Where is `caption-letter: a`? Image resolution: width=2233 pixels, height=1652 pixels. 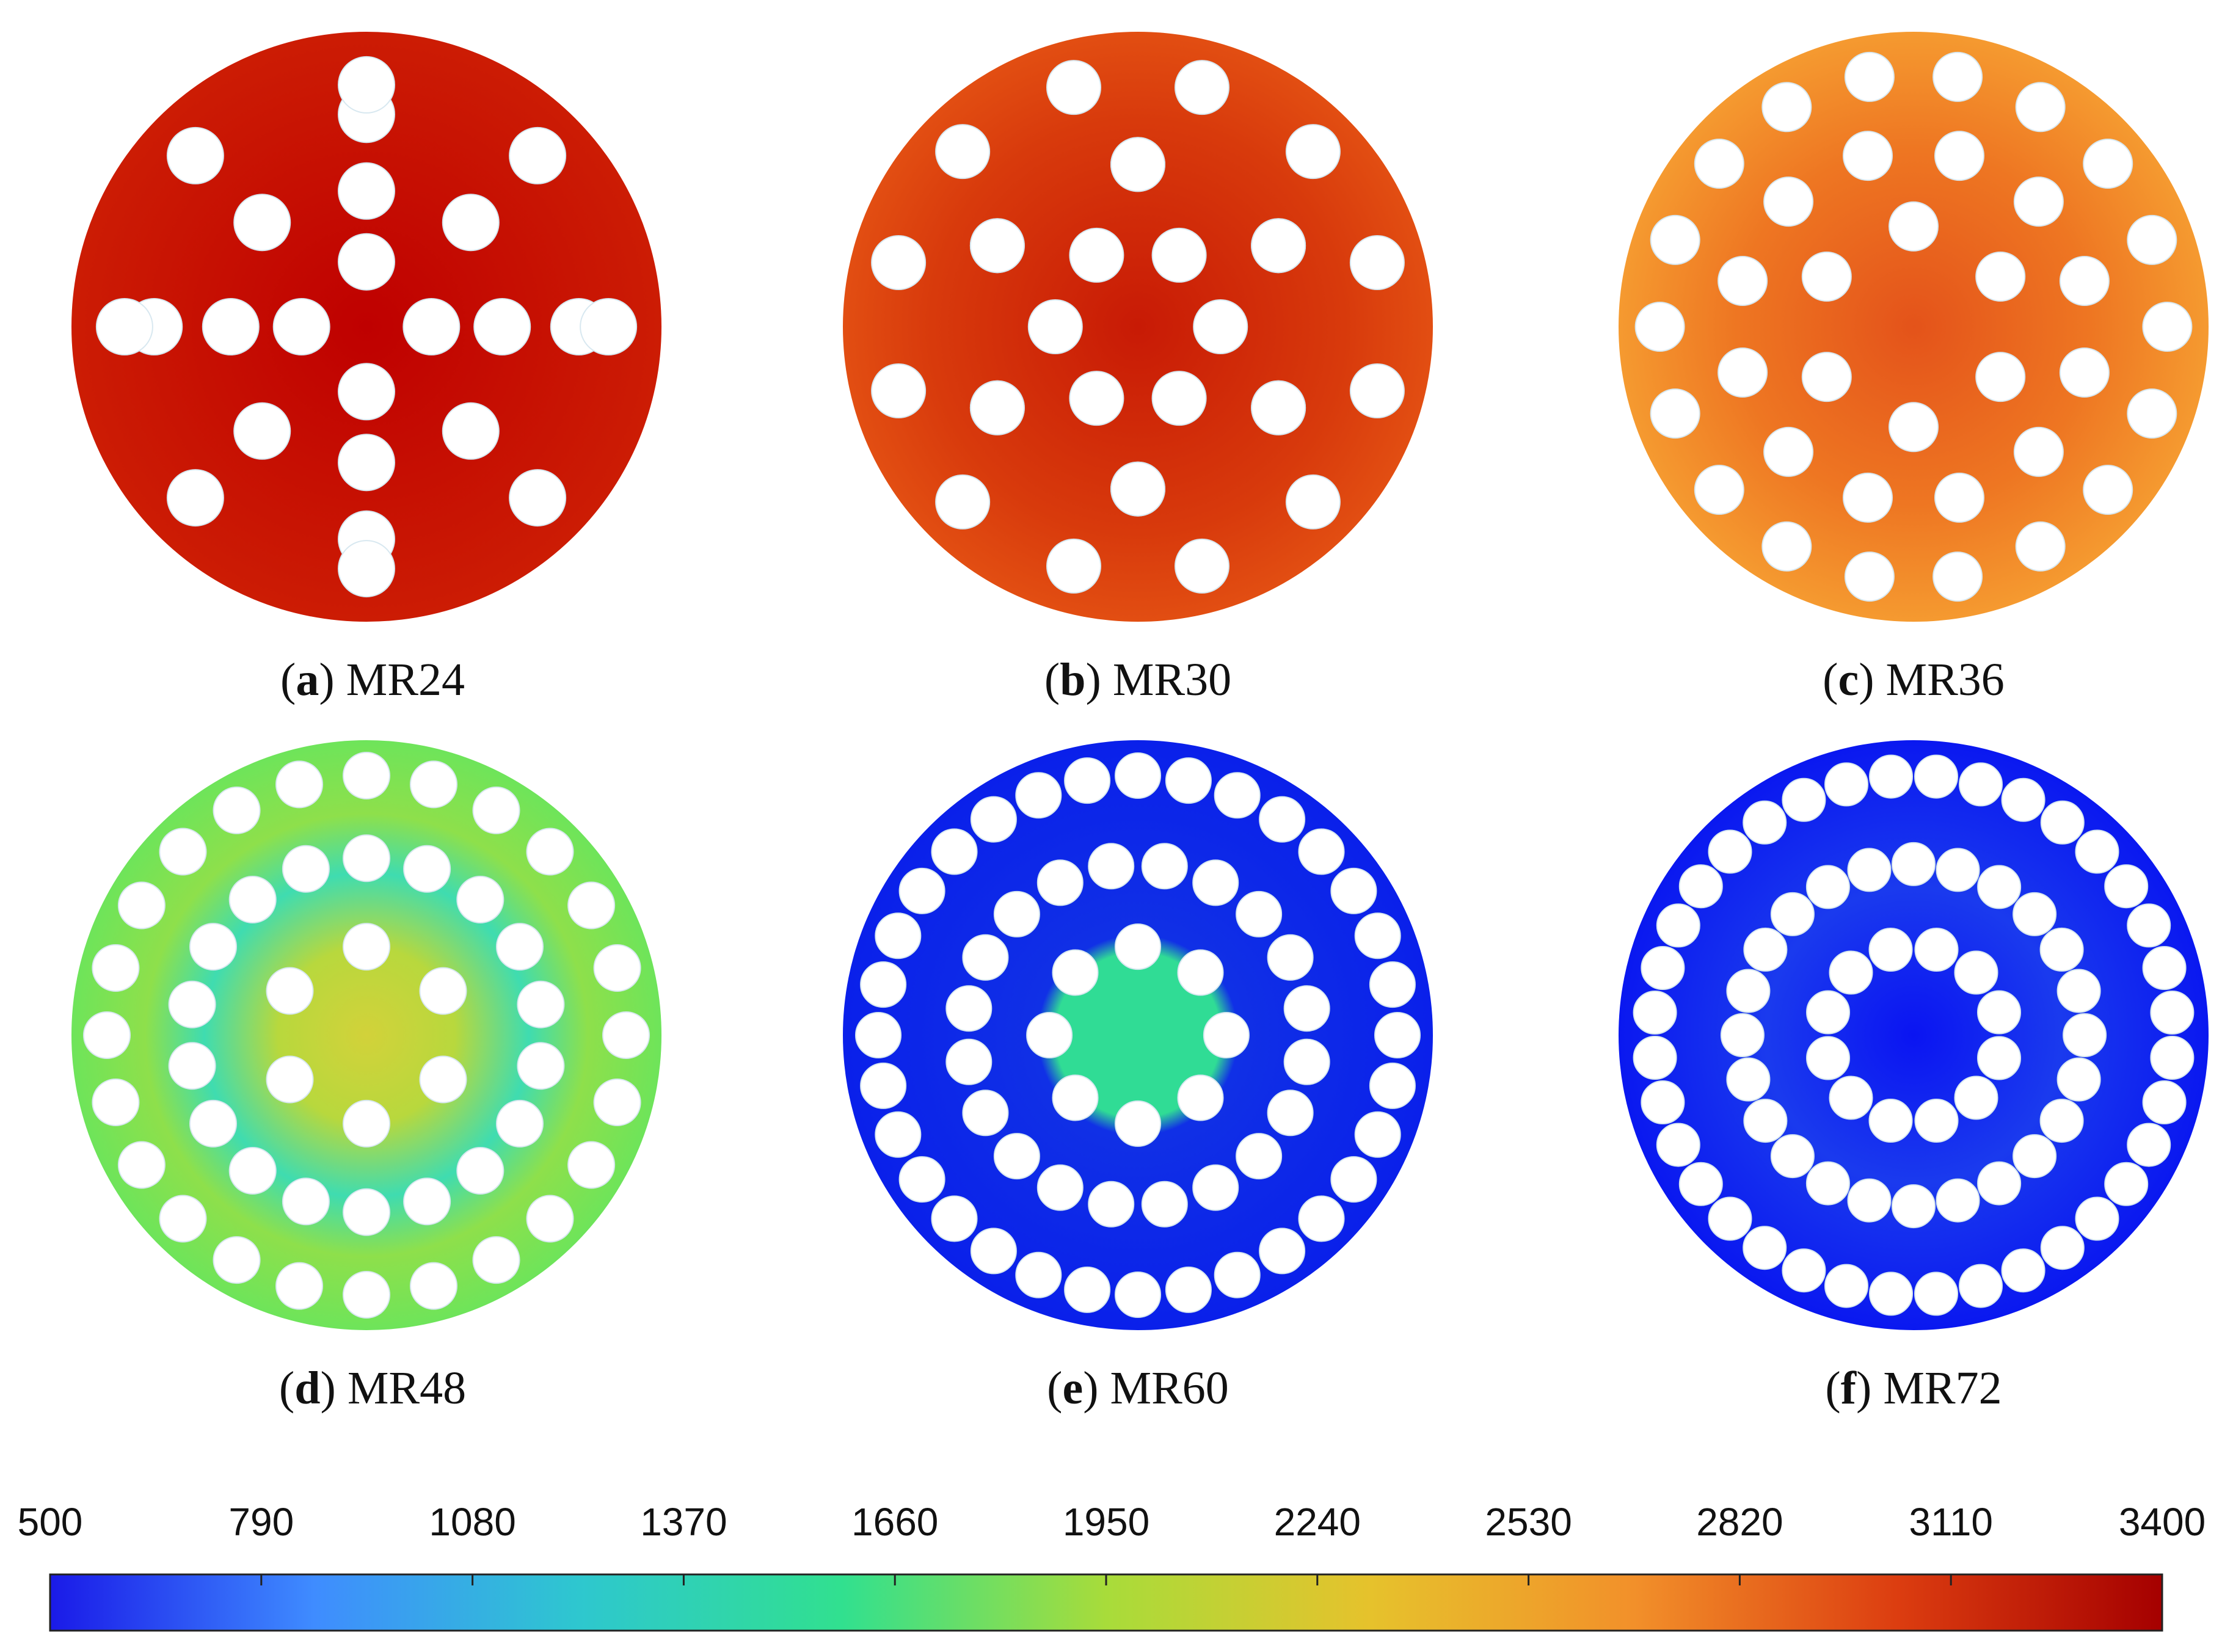
caption-letter: a is located at coordinates (307, 679).